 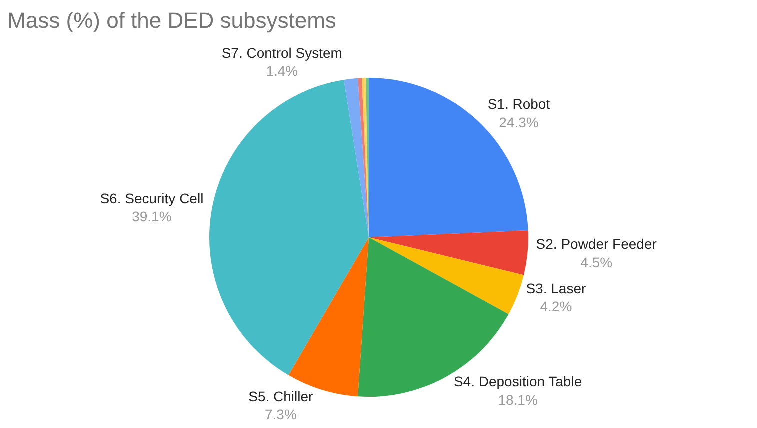 What do you see at coordinates (597, 244) in the screenshot?
I see `slice-label: S2. Powder Feeder` at bounding box center [597, 244].